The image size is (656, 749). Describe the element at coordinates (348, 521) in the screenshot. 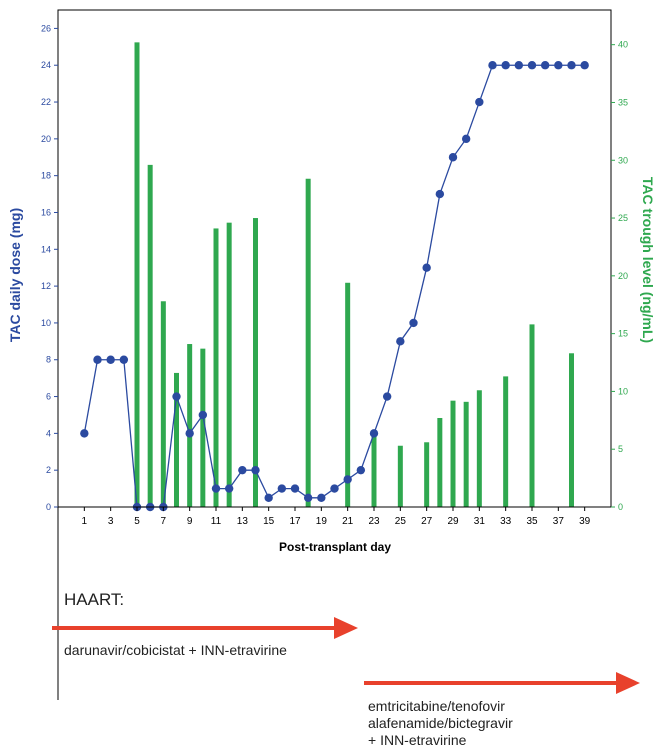

I see `x-tick-label: 21` at that location.